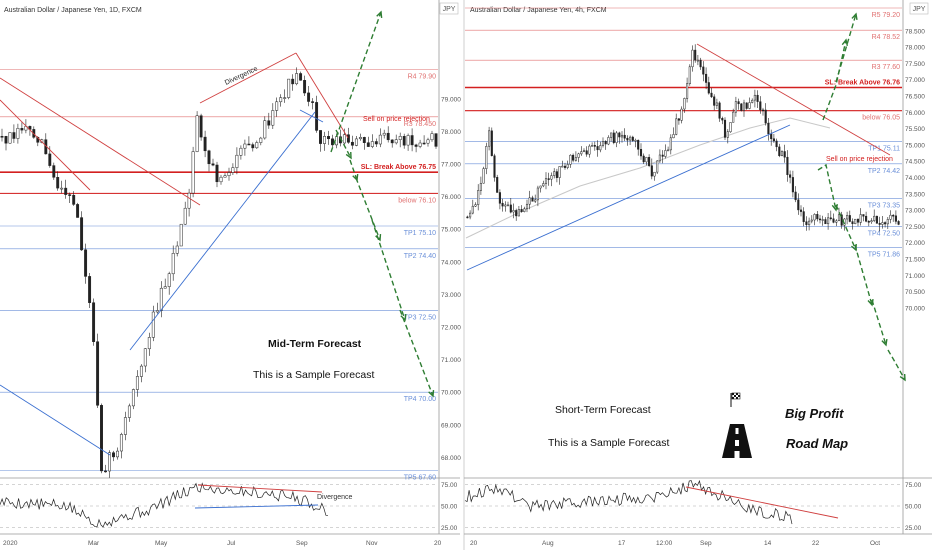 Image resolution: width=932 pixels, height=550 pixels. Describe the element at coordinates (886, 67) in the screenshot. I see `level-label: R3 77.60` at that location.